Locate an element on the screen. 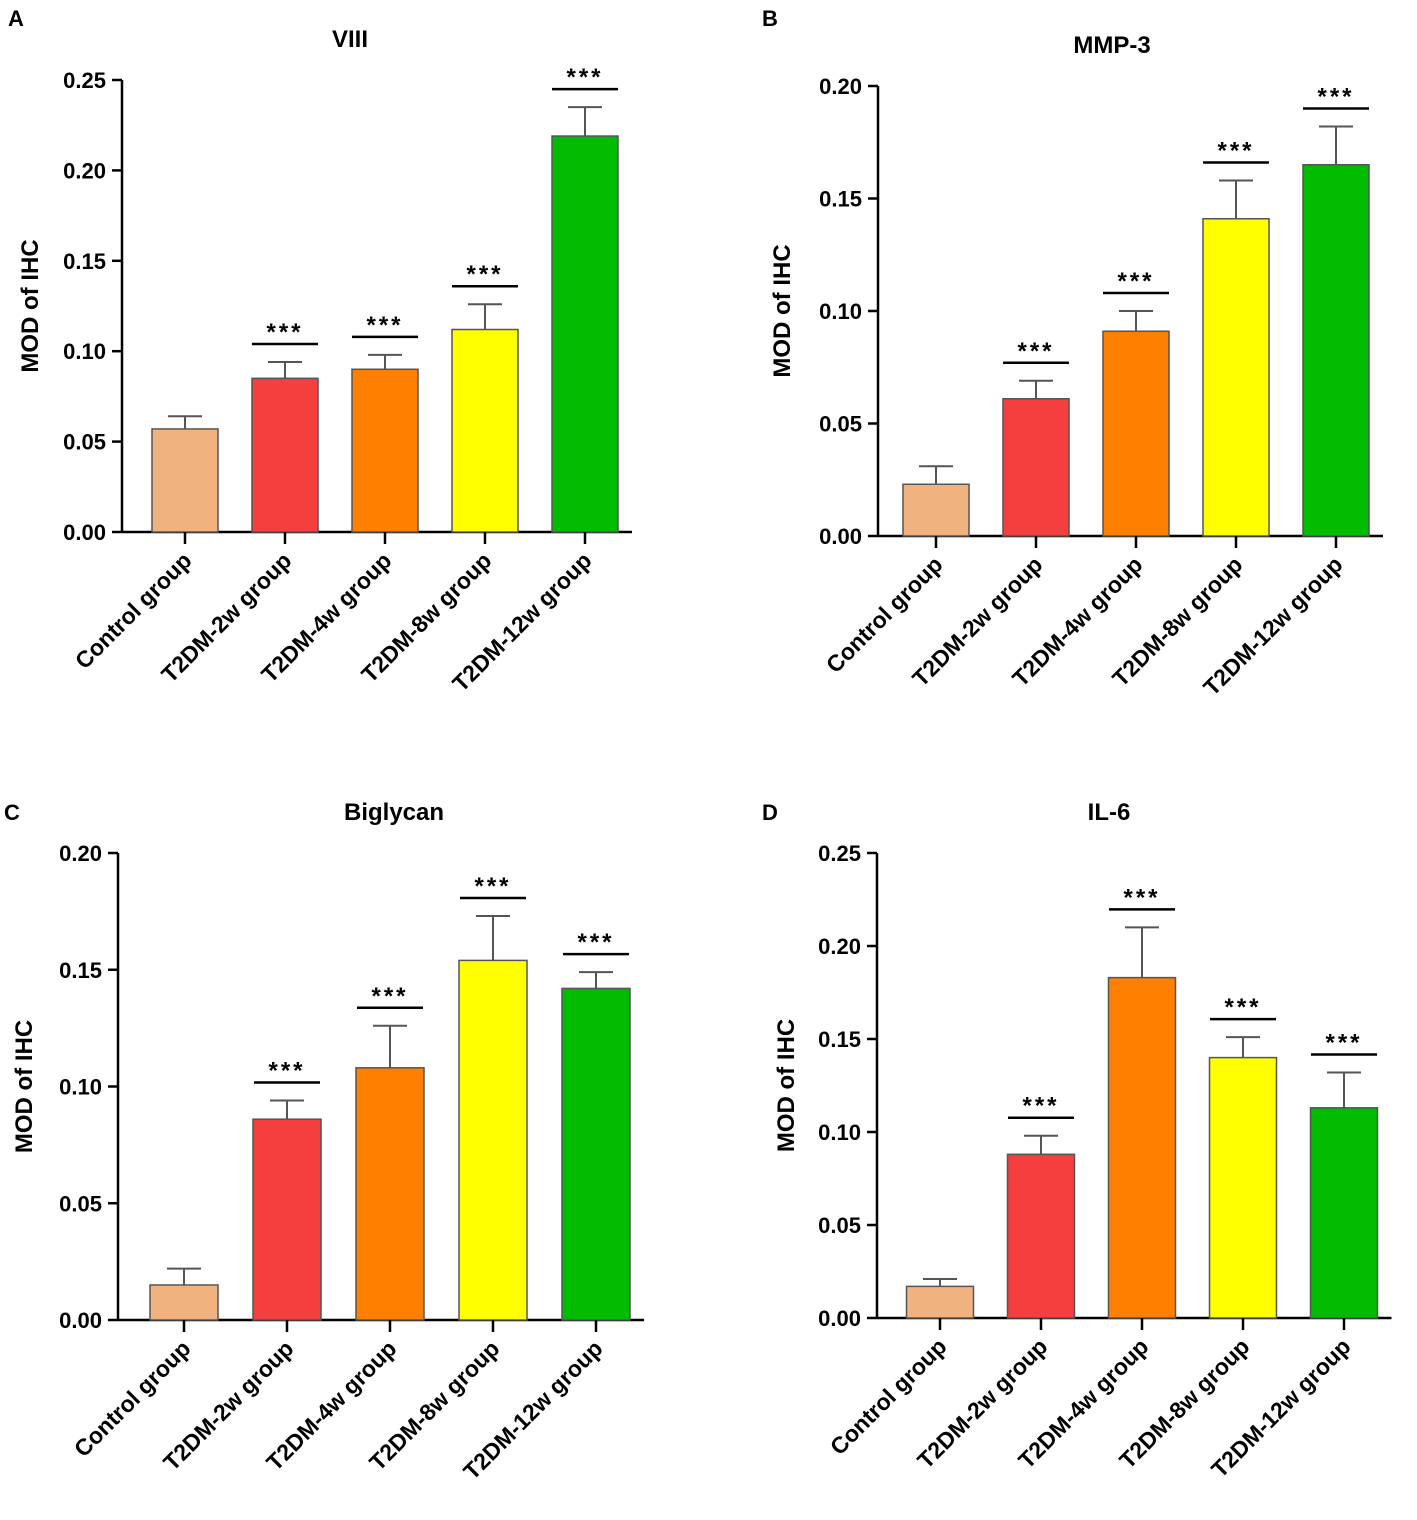  panel-label: D is located at coordinates (770, 812).